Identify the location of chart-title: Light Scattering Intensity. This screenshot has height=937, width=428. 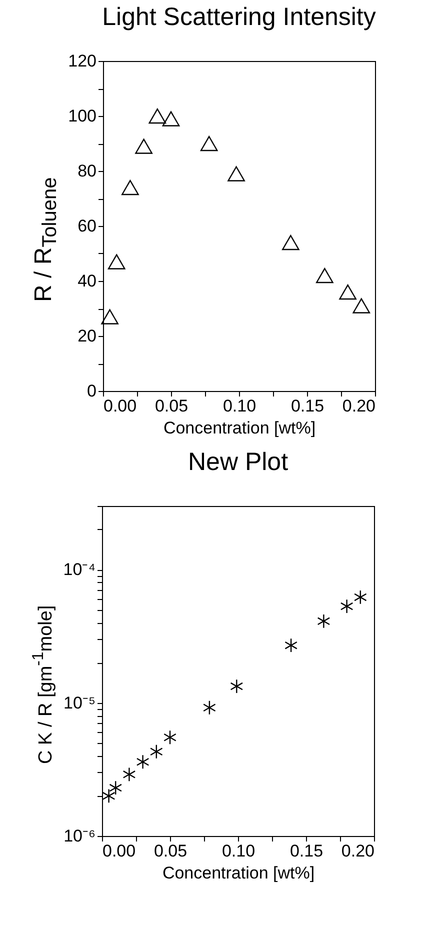
(239, 17).